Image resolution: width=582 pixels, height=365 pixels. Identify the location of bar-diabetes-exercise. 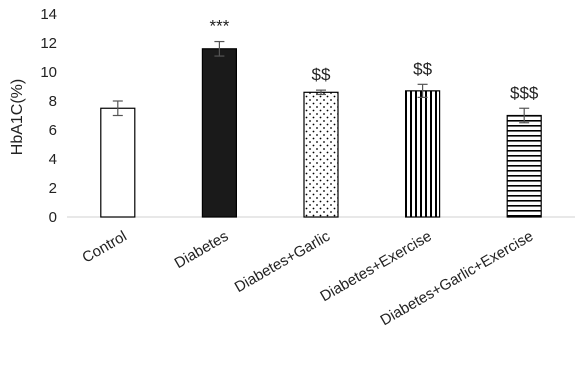
(423, 154).